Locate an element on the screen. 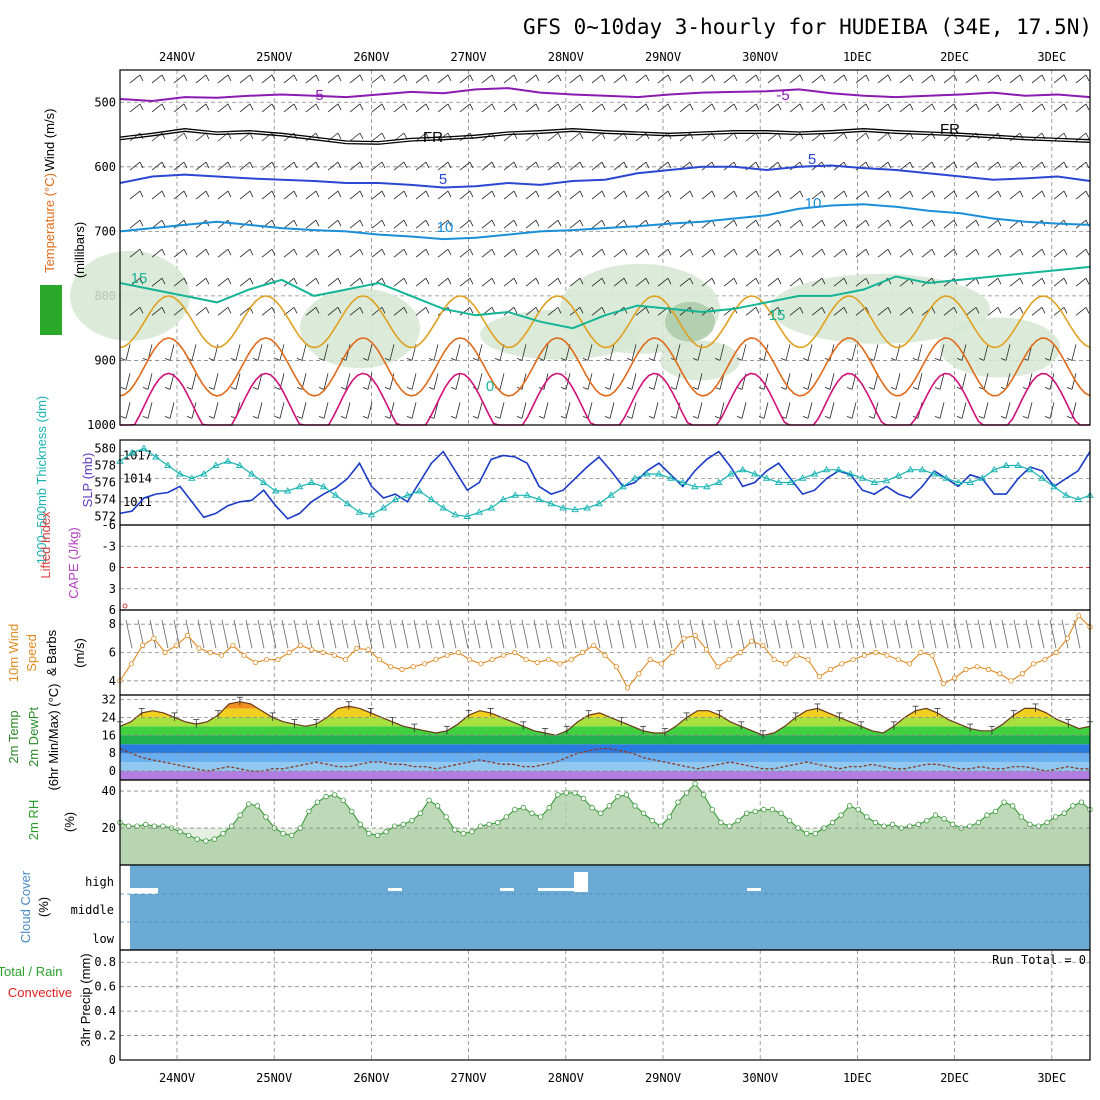 This screenshot has height=1100, width=1100. rh-tick-label: 20 is located at coordinates (109, 828).